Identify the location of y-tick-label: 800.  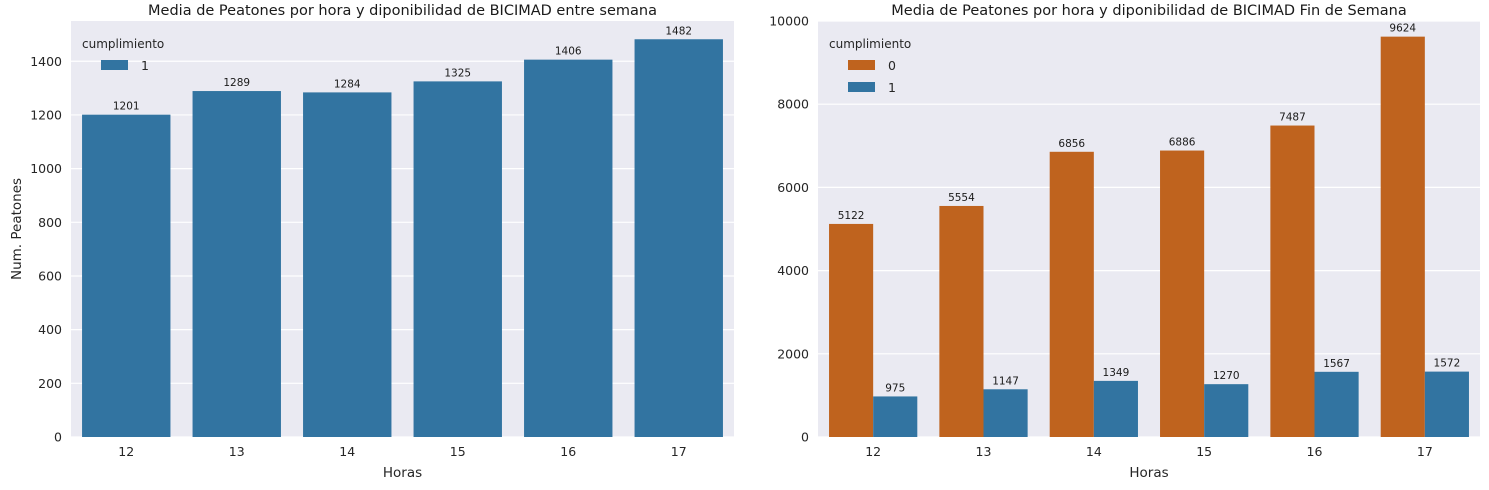
(50, 222).